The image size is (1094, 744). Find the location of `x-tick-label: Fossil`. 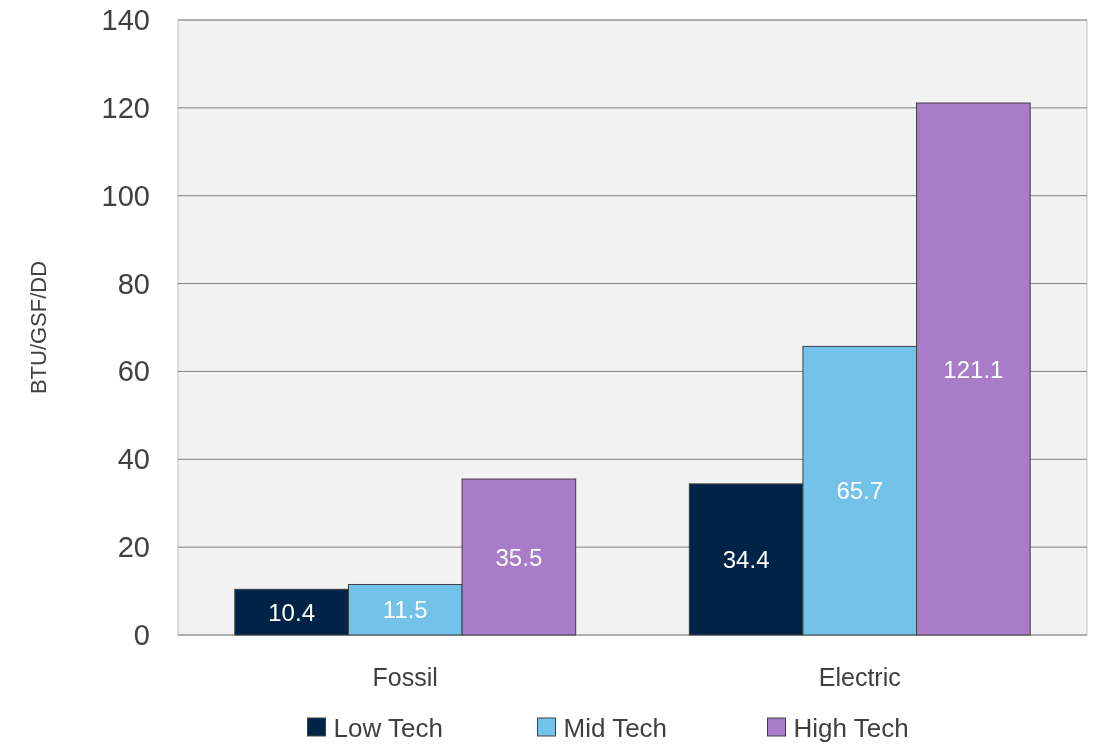

x-tick-label: Fossil is located at coordinates (405, 677).